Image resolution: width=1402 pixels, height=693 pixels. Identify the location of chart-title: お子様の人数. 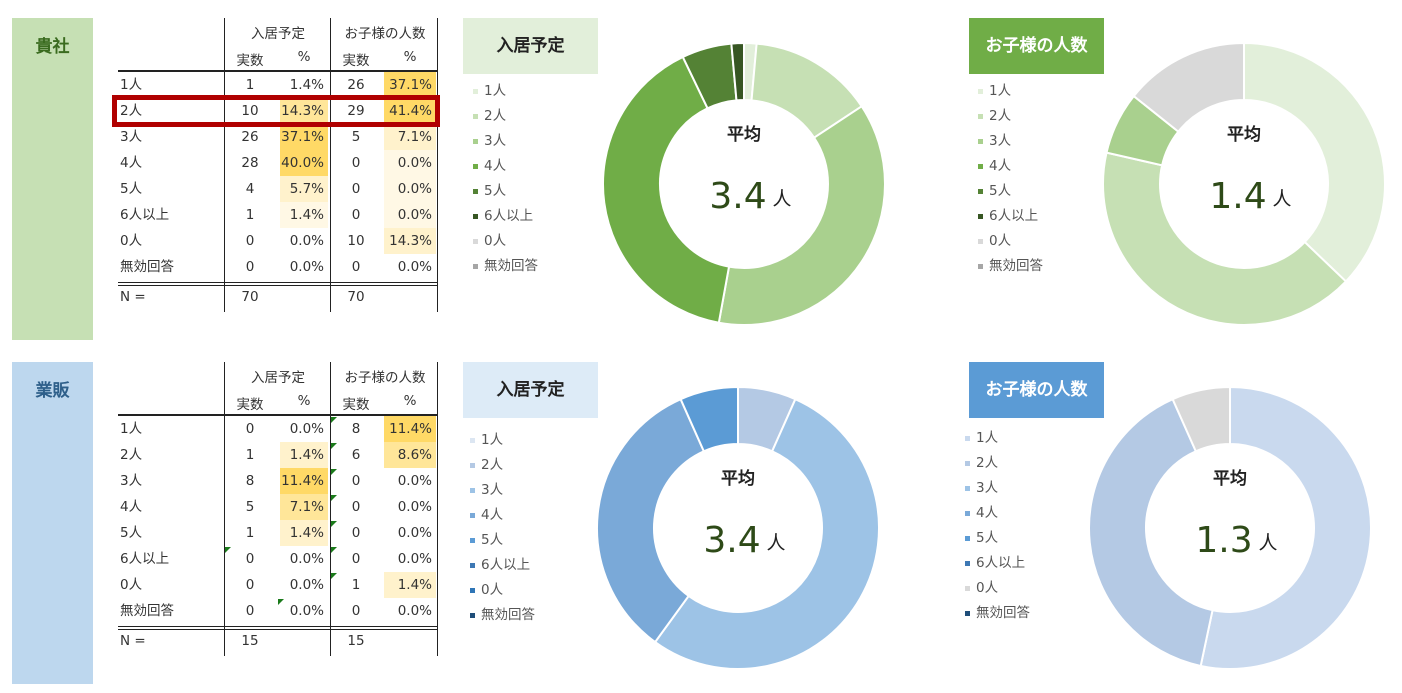
(1036, 46).